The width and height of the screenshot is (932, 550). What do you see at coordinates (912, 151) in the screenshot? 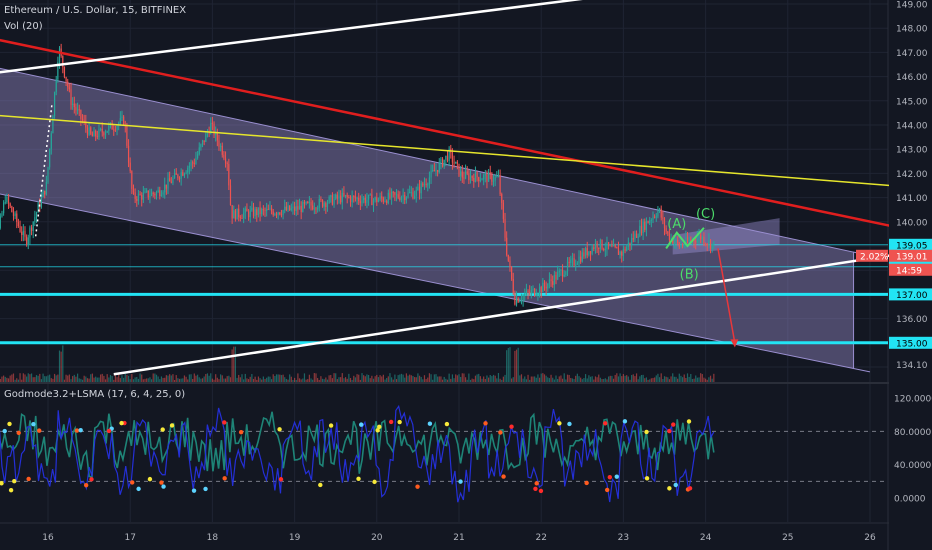
I see `price-tick-label: 143.00` at bounding box center [912, 151].